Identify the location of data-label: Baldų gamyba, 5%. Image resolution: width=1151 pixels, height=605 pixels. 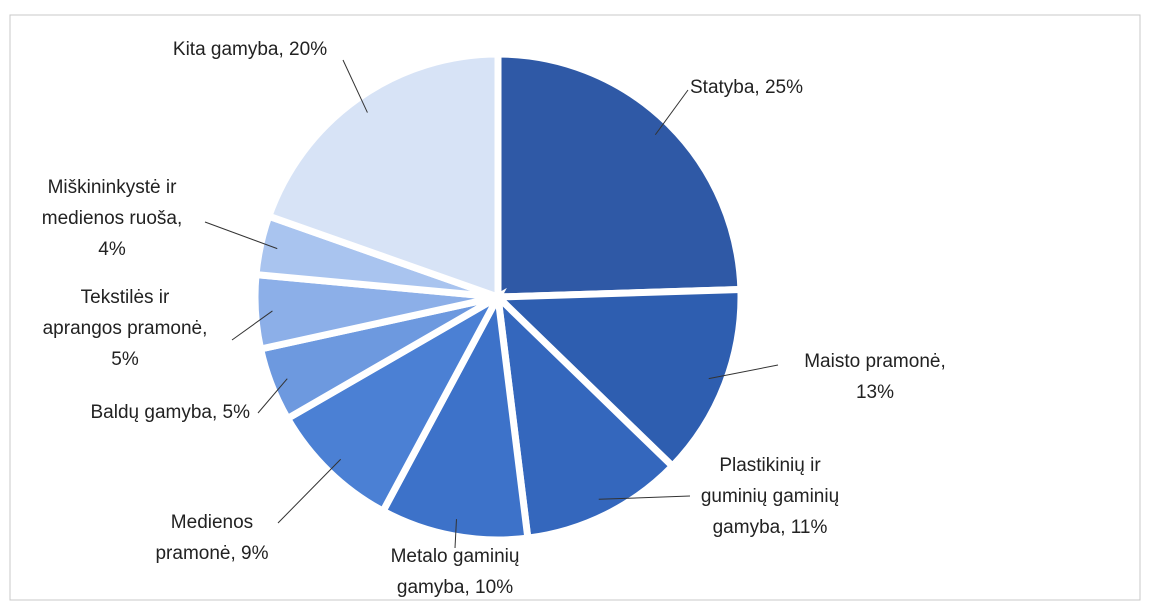
(171, 412).